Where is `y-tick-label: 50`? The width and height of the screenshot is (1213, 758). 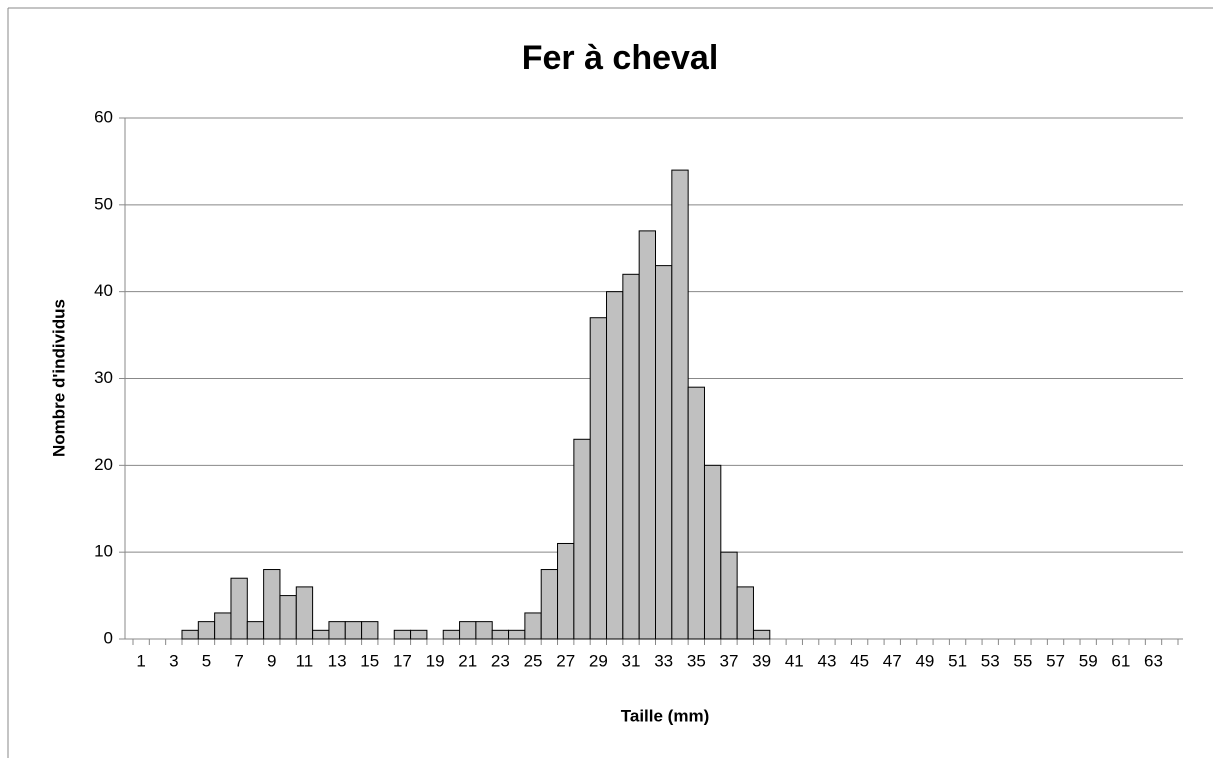
y-tick-label: 50 is located at coordinates (103, 203).